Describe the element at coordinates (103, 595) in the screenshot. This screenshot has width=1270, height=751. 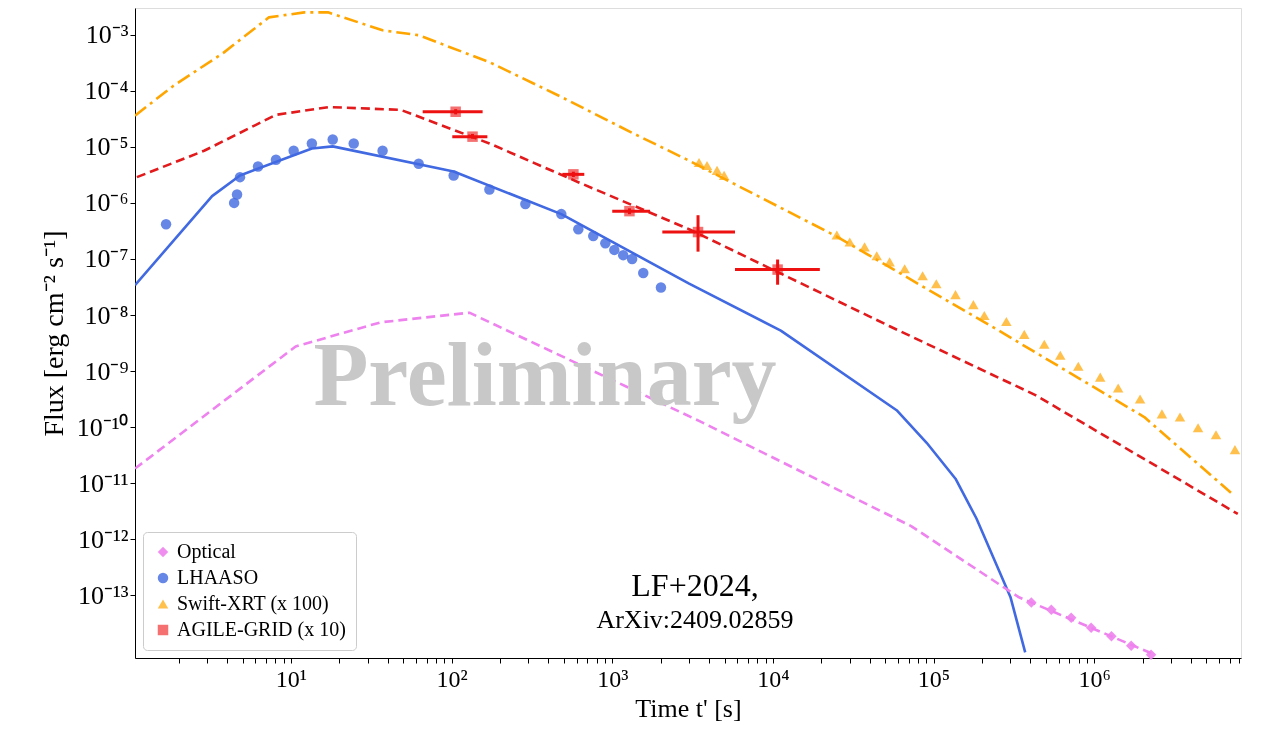
I see `y-tick-label: 10⁻¹³` at that location.